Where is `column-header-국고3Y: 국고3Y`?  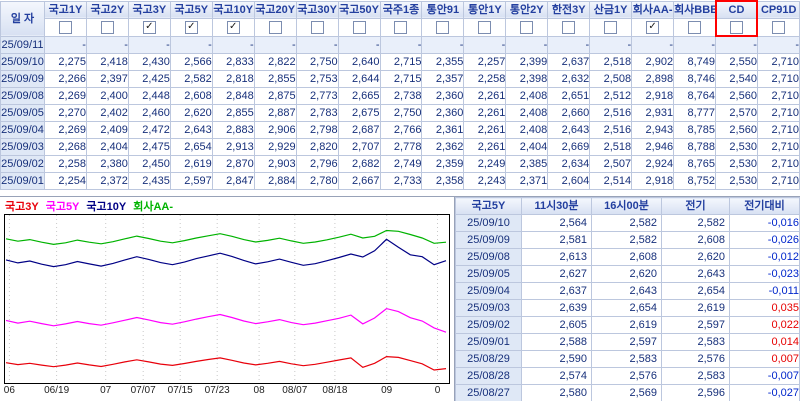 column-header-국고3Y: 국고3Y is located at coordinates (149, 9).